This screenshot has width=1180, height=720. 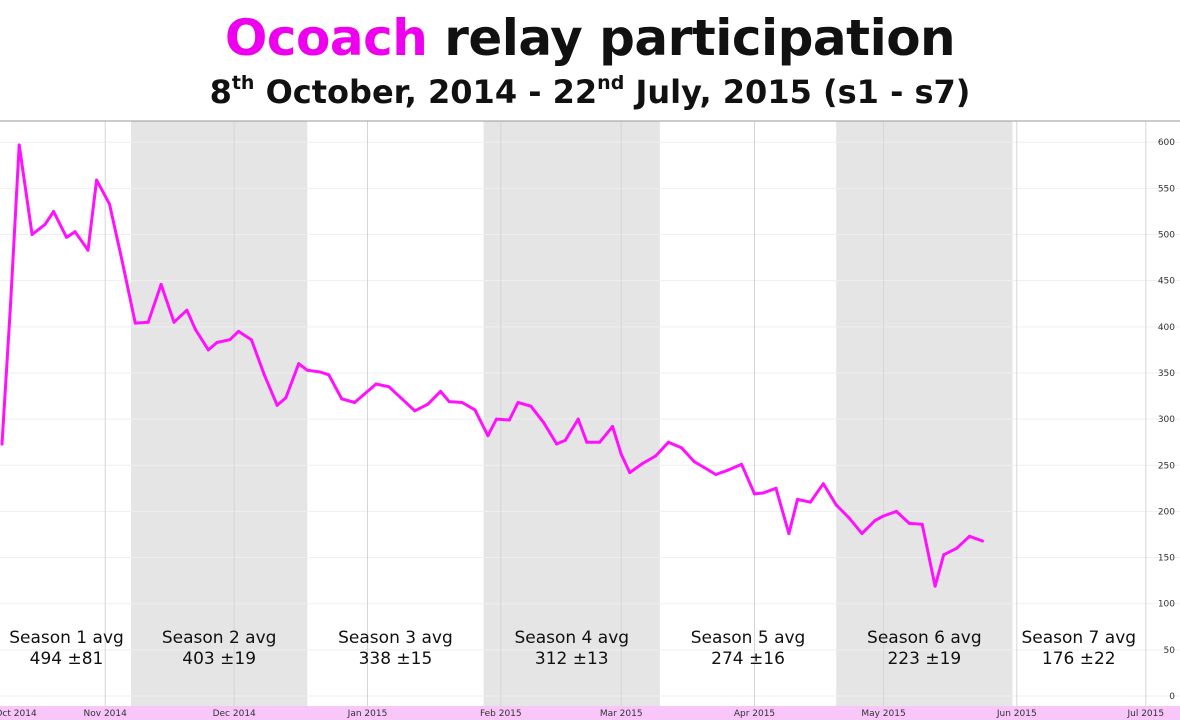 What do you see at coordinates (571, 638) in the screenshot?
I see `season-4-label: Season 4 avg` at bounding box center [571, 638].